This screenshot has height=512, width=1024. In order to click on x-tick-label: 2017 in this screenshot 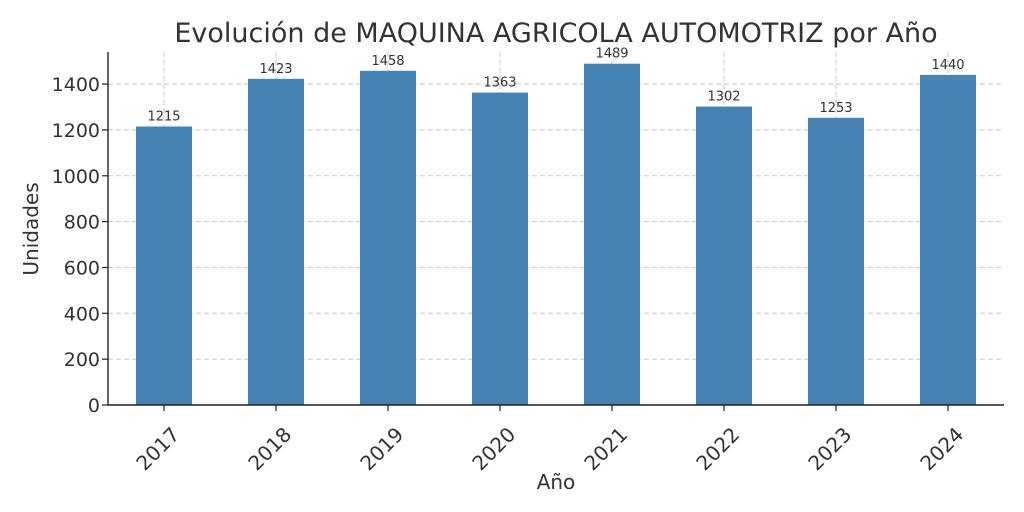, I will do `click(157, 448)`.